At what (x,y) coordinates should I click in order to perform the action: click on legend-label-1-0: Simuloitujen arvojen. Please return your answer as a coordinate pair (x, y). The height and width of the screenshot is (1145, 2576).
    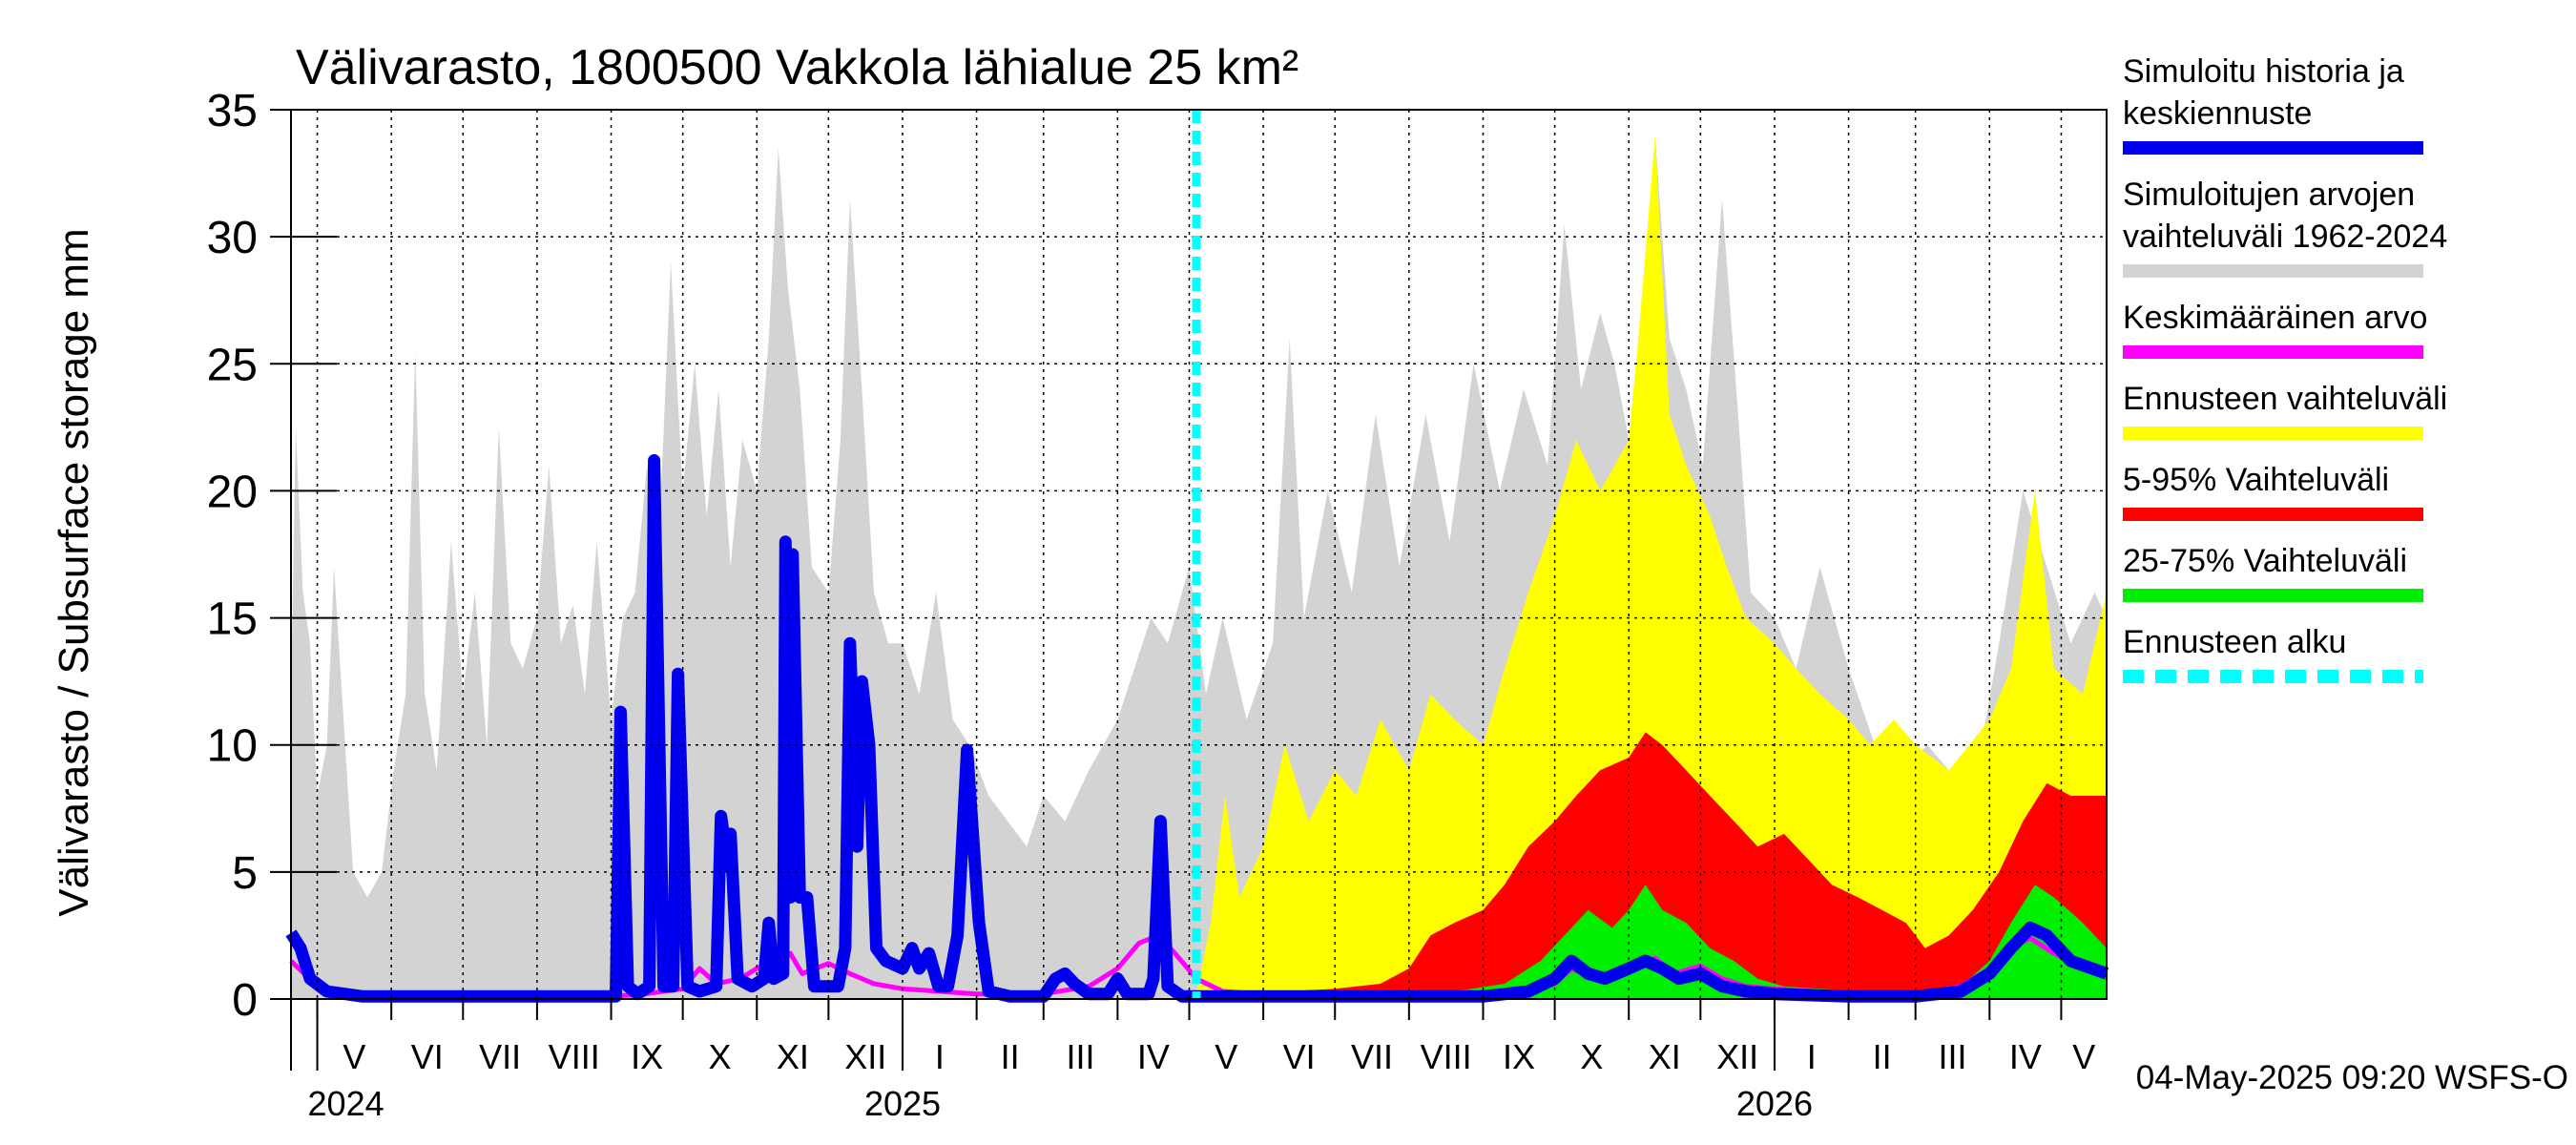
    Looking at the image, I should click on (2269, 195).